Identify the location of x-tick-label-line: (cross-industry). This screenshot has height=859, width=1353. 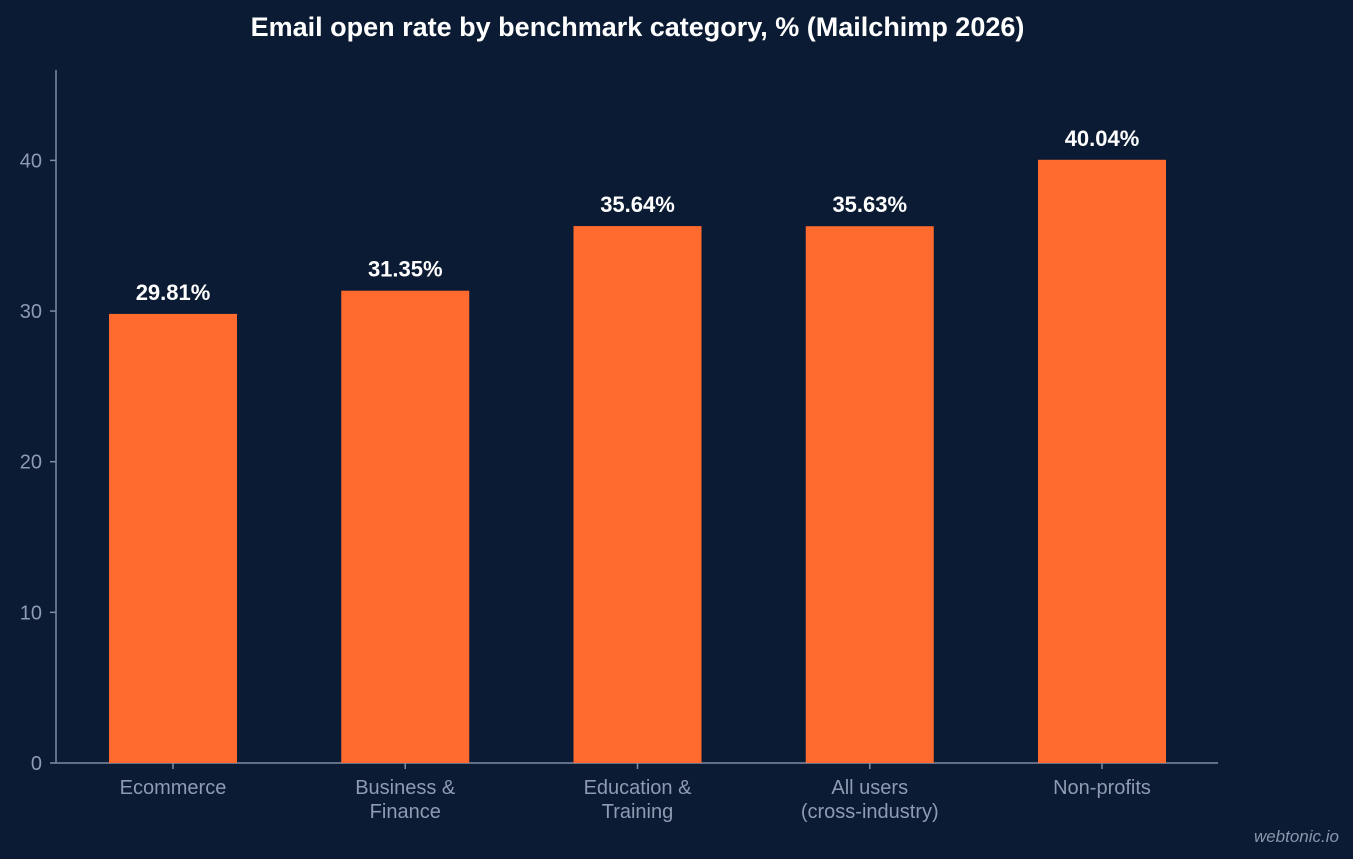
(870, 812).